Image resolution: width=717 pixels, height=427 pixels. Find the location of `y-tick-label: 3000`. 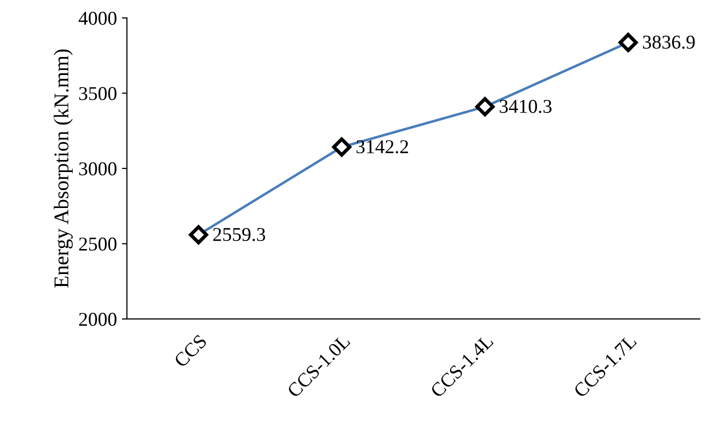

y-tick-label: 3000 is located at coordinates (97, 169).